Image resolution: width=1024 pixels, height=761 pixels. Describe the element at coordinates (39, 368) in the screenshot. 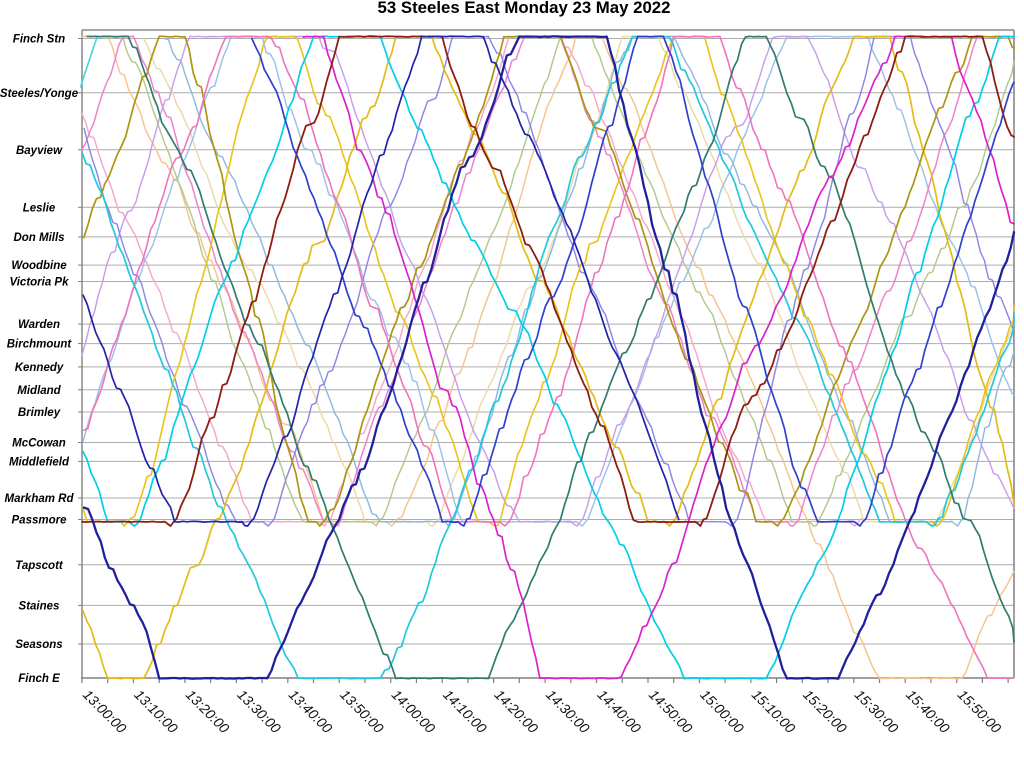

I see `svg-text: Kennedy` at that location.